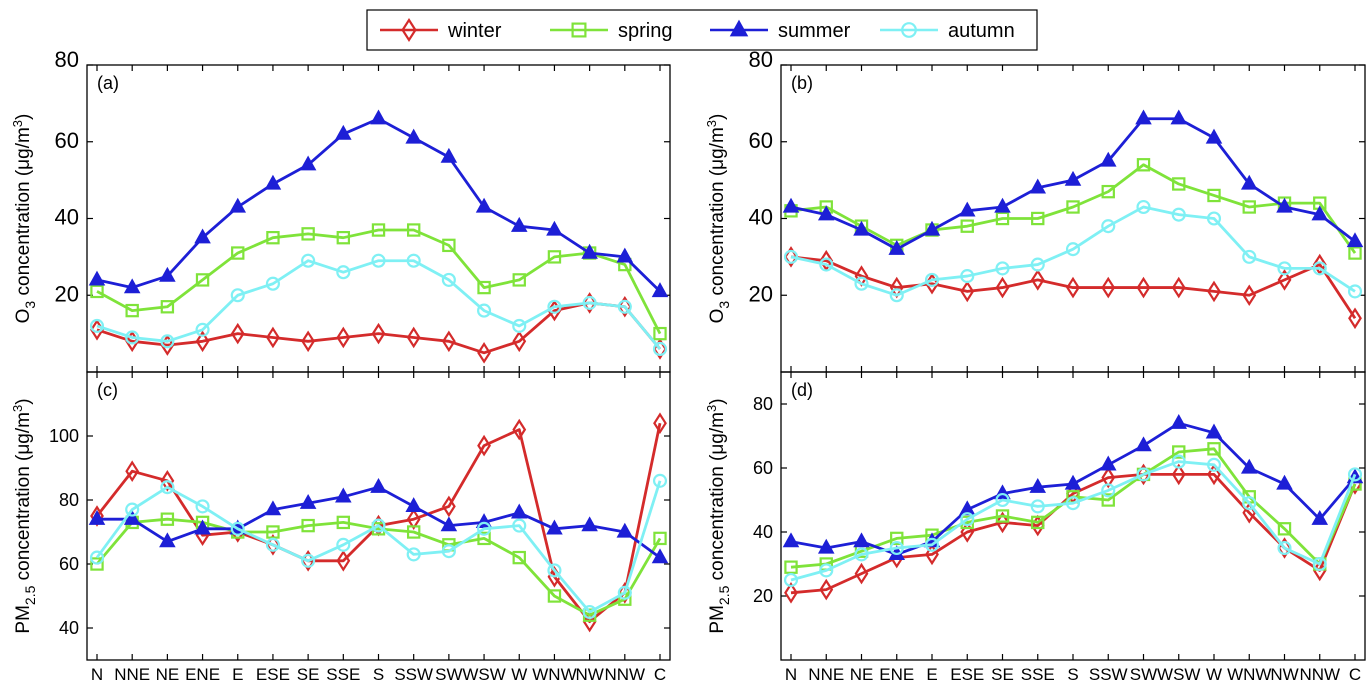  What do you see at coordinates (409, 30) in the screenshot?
I see `legend-marker-winter` at bounding box center [409, 30].